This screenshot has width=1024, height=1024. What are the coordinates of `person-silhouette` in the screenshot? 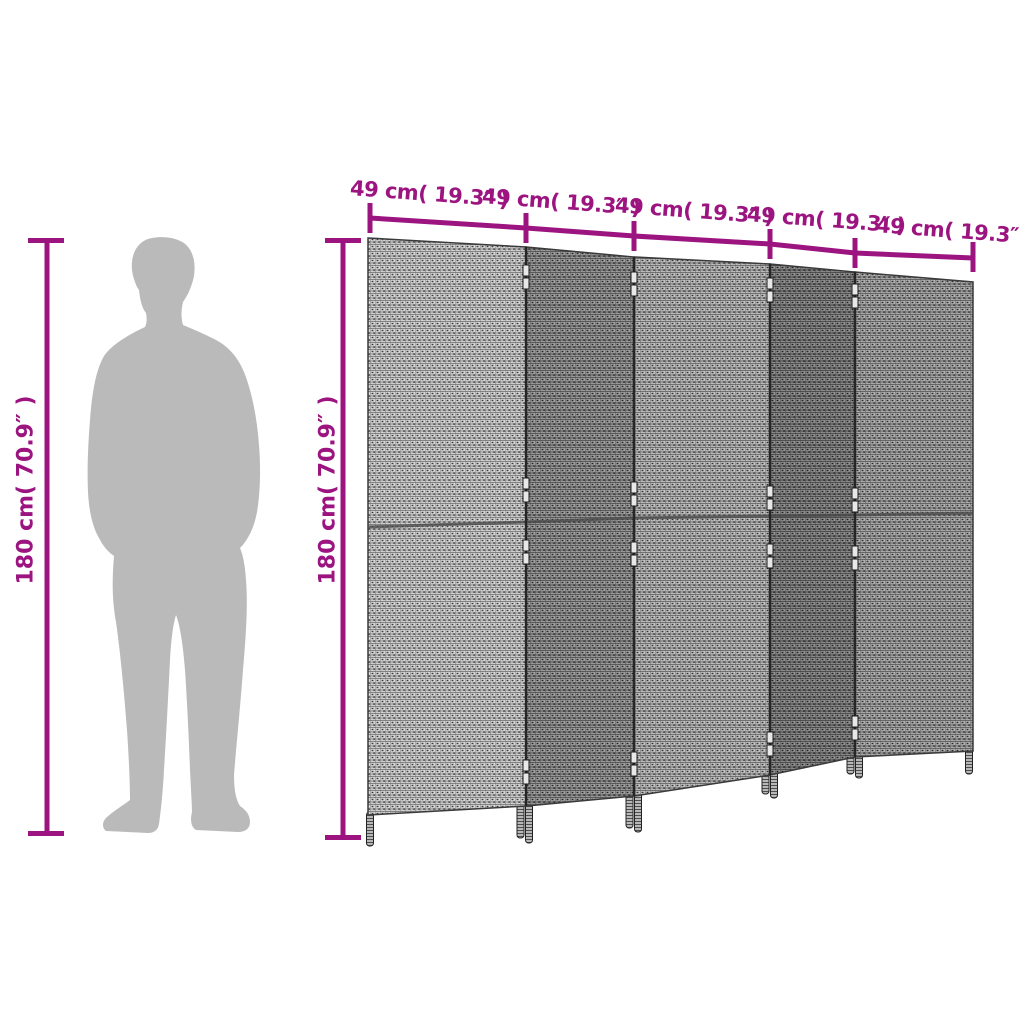 It's located at (174, 535).